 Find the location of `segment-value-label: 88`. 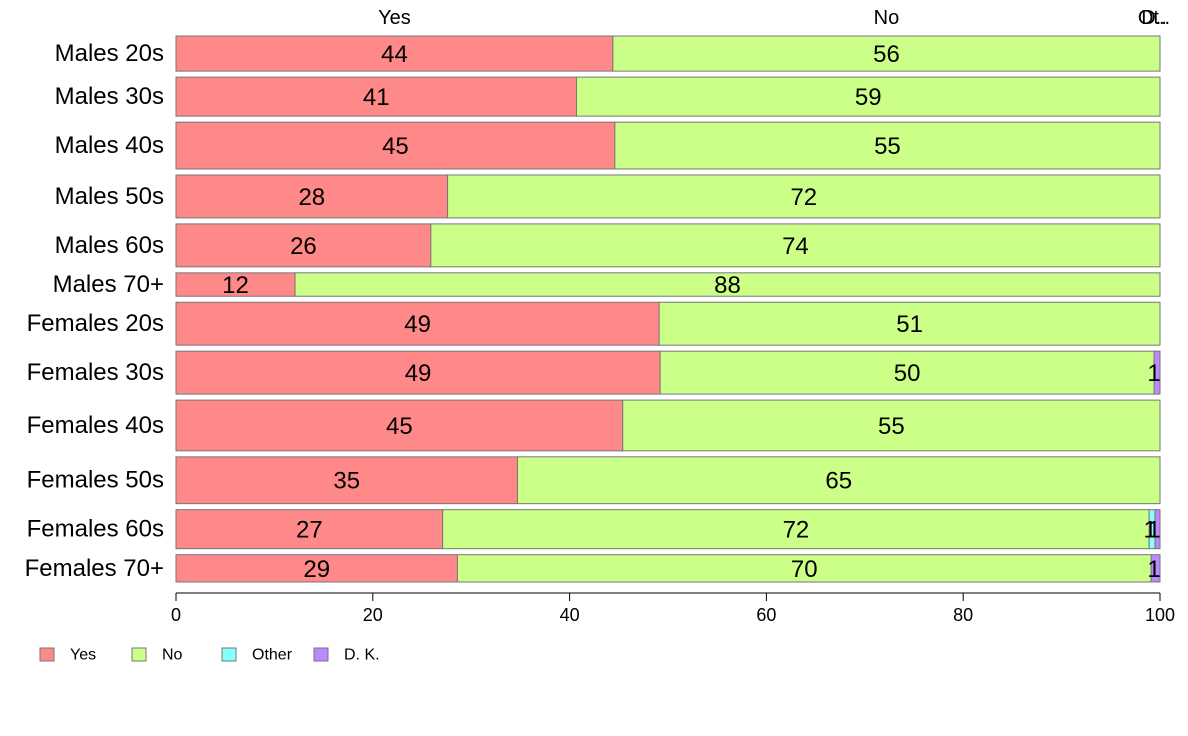

segment-value-label: 88 is located at coordinates (727, 285).